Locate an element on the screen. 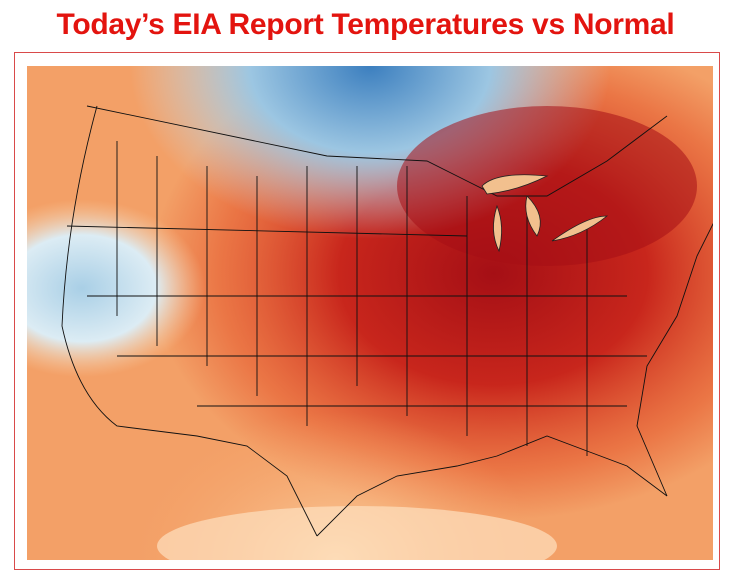 This screenshot has width=731, height=576. east-coast is located at coordinates (674, 359).